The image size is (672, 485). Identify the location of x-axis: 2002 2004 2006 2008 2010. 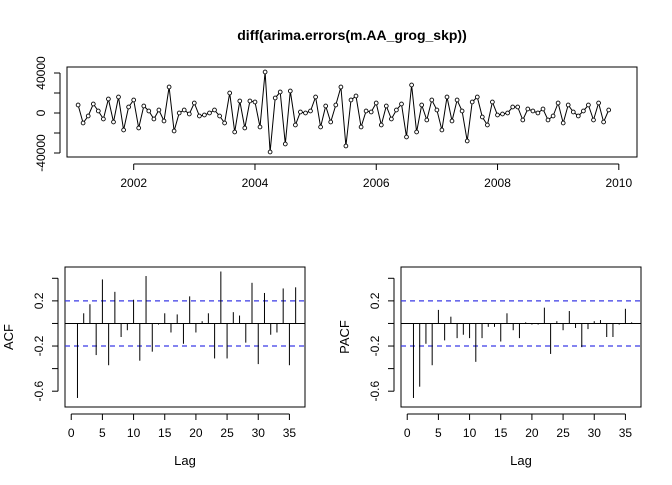
(376, 176).